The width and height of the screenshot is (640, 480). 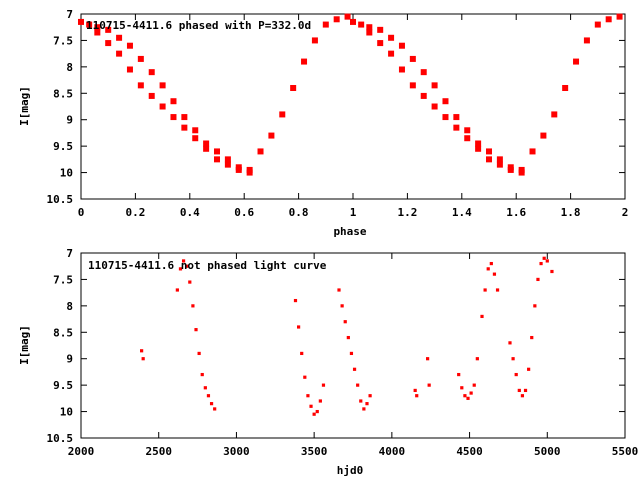 I want to click on x-tick-label: 1.4, so click(x=462, y=212).